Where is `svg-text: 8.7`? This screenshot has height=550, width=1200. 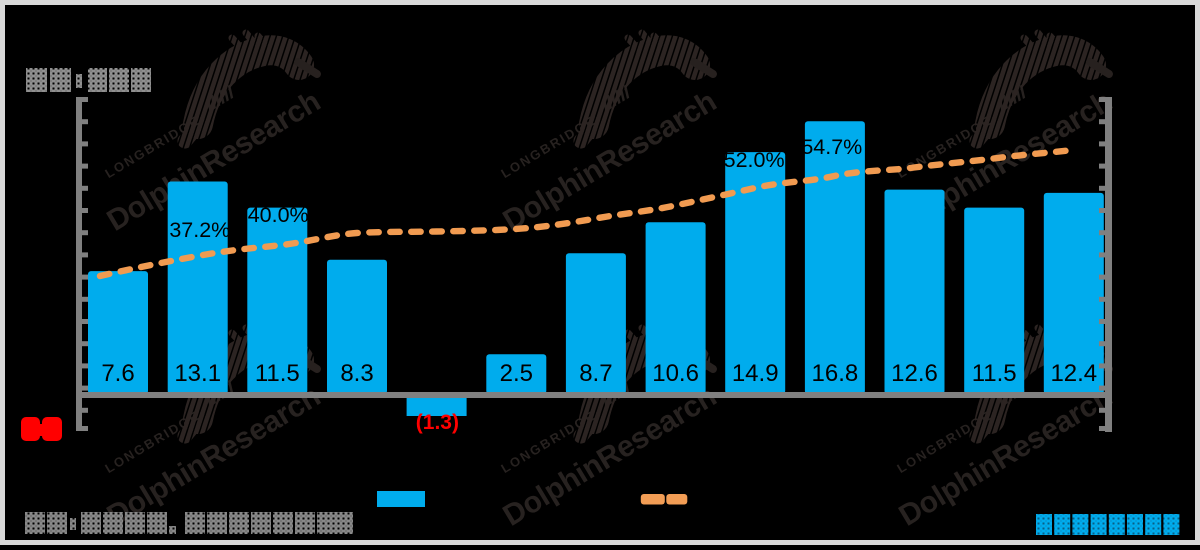
svg-text: 8.7 is located at coordinates (595, 373).